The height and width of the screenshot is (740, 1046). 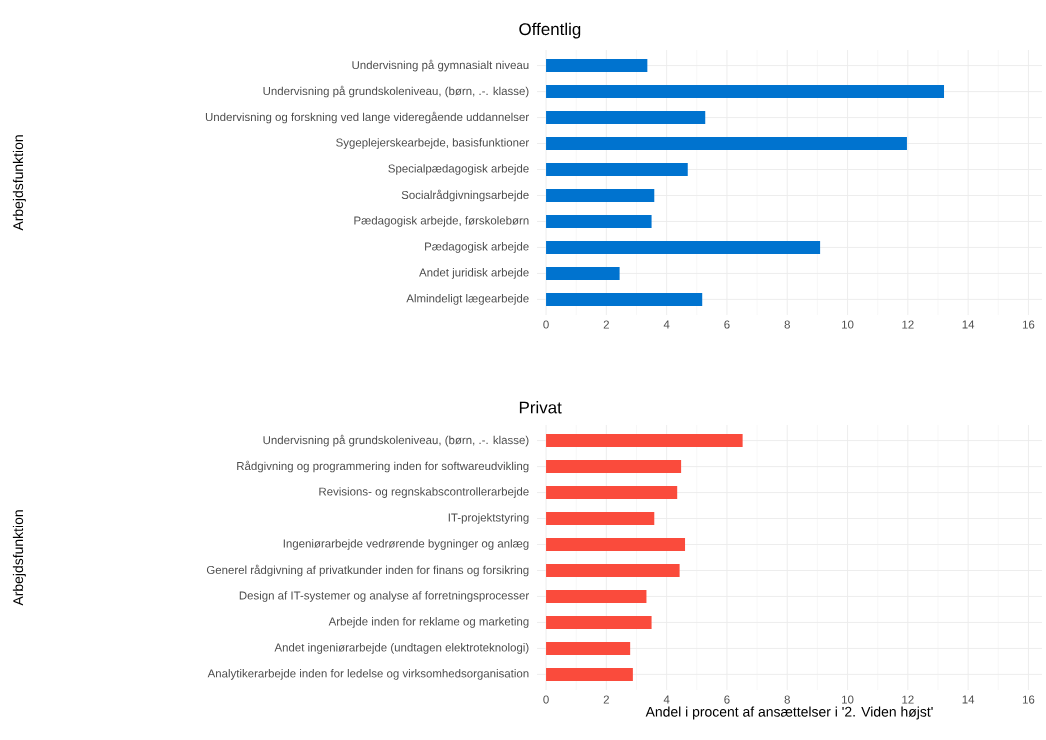 I want to click on y-tick-label: Rådgivning og programmering inden for softwareudvikling, so click(x=383, y=466).